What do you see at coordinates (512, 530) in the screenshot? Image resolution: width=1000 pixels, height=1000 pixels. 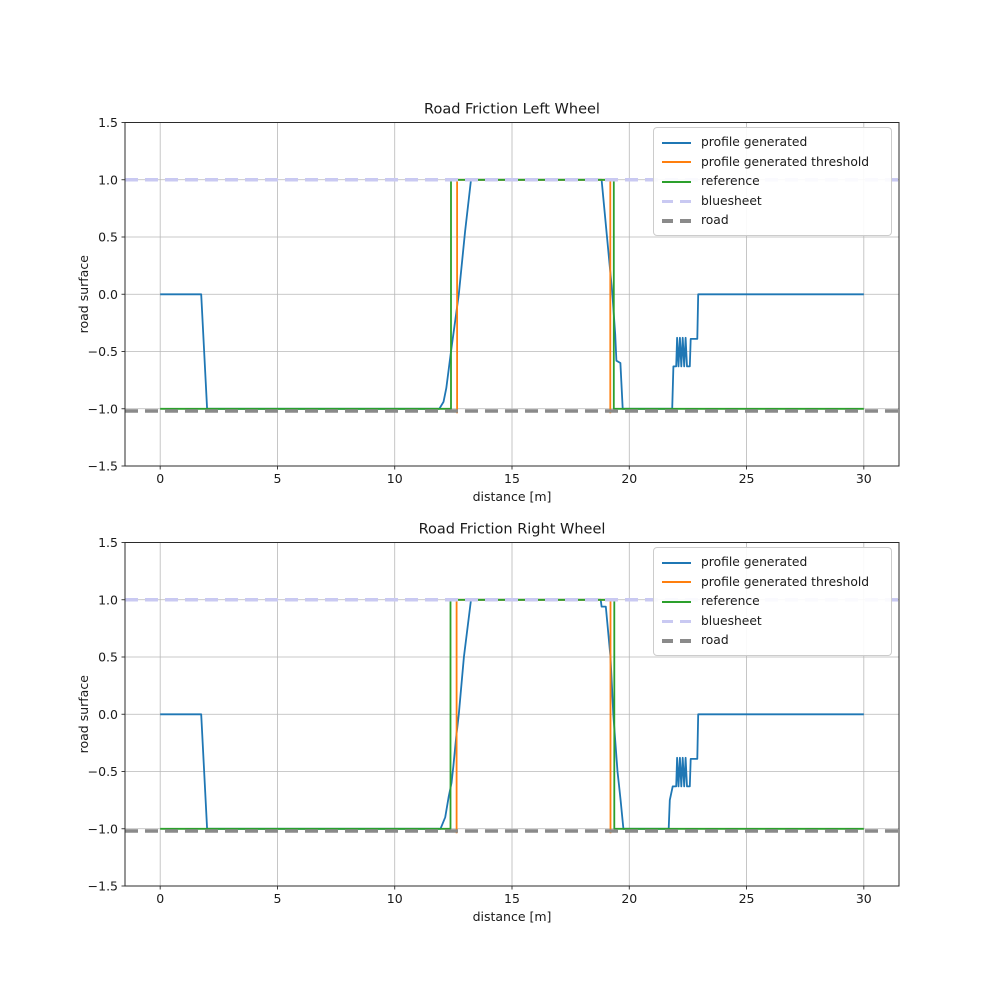 I see `chart-title: Road Friction Right Wheel` at bounding box center [512, 530].